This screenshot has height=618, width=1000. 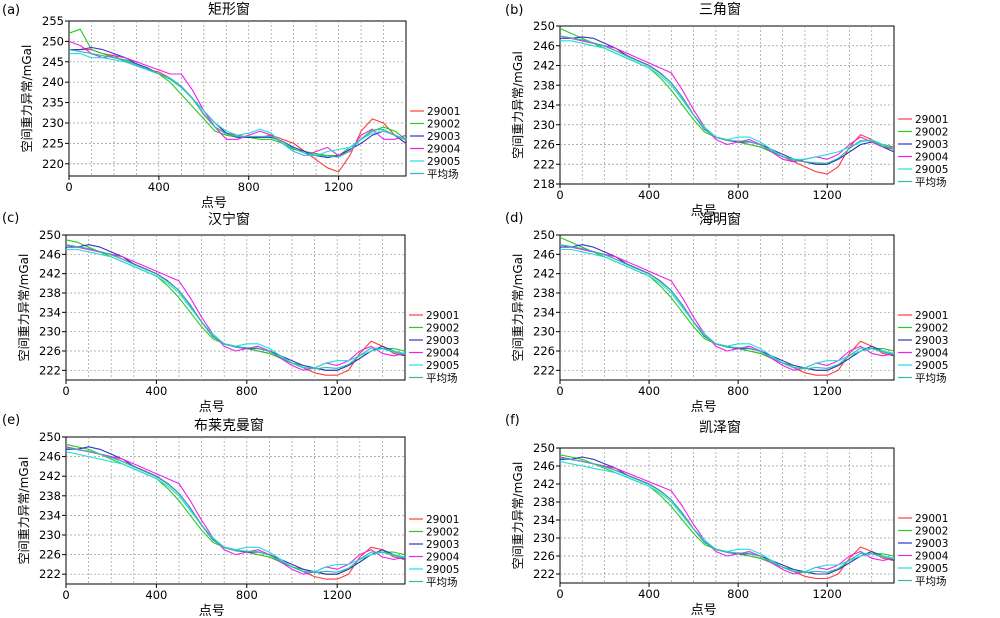 What do you see at coordinates (544, 293) in the screenshot?
I see `y-tick-label: 238` at bounding box center [544, 293].